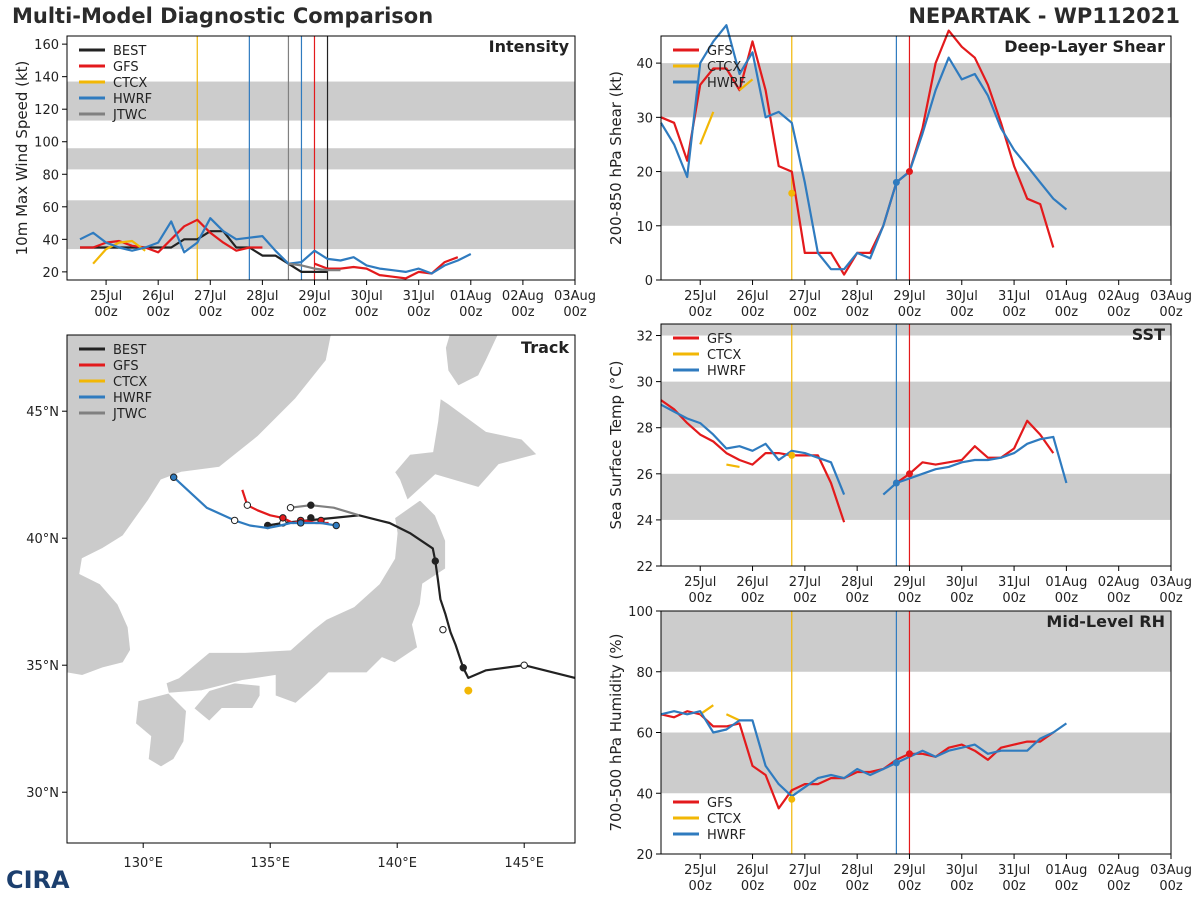 The width and height of the screenshot is (1200, 900). Describe the element at coordinates (1105, 621) in the screenshot. I see `rh-title: Mid-Level RH` at that location.